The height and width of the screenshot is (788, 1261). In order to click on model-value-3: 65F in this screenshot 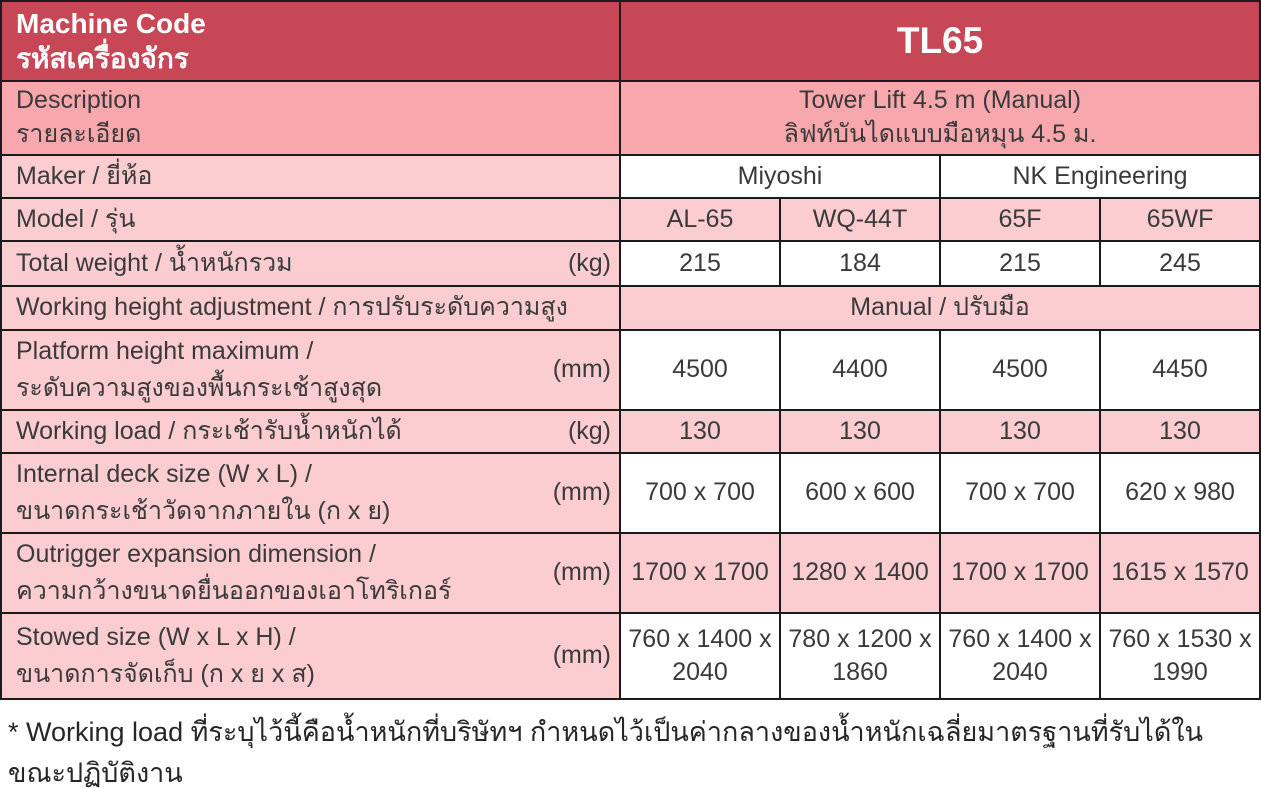, I will do `click(1020, 219)`.